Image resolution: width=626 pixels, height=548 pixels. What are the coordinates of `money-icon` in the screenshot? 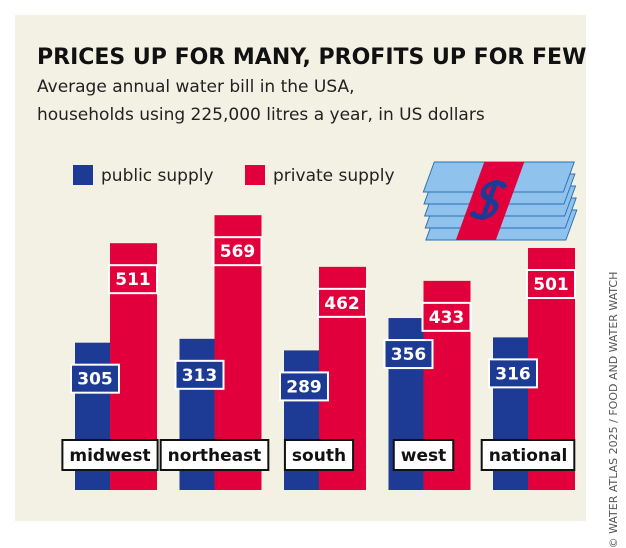 It's located at (500, 201).